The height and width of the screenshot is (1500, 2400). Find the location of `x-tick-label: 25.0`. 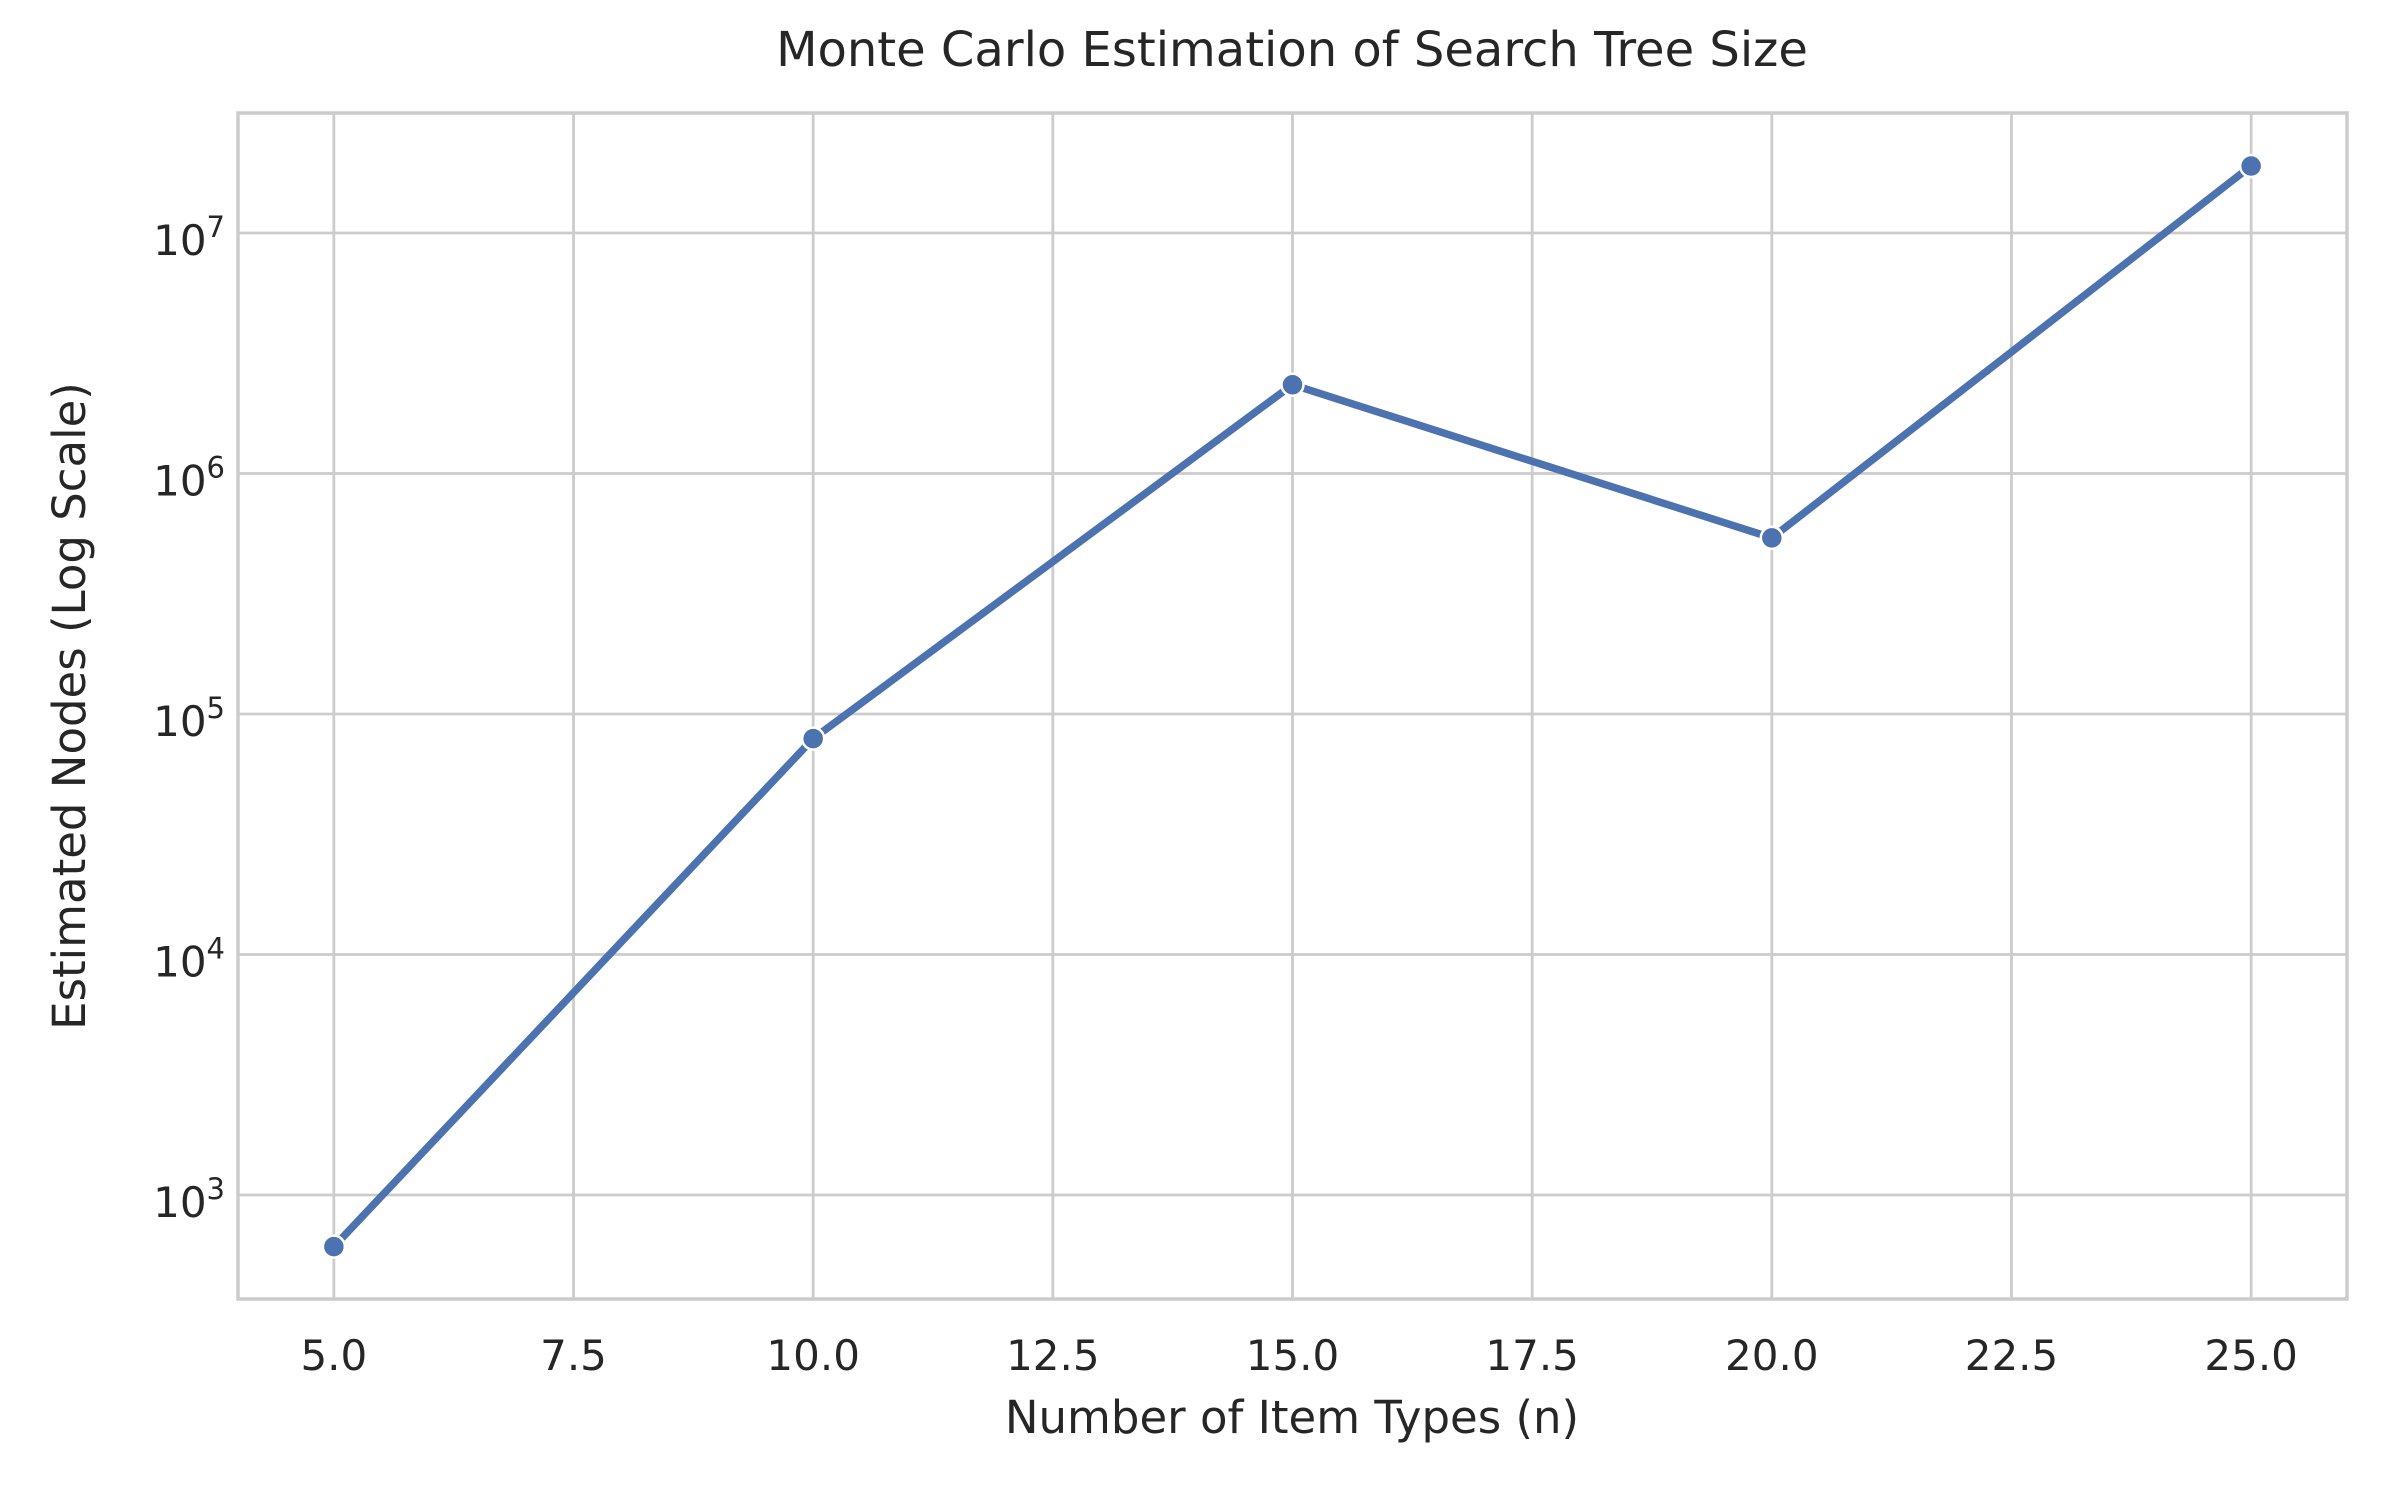

x-tick-label: 25.0 is located at coordinates (2251, 1355).